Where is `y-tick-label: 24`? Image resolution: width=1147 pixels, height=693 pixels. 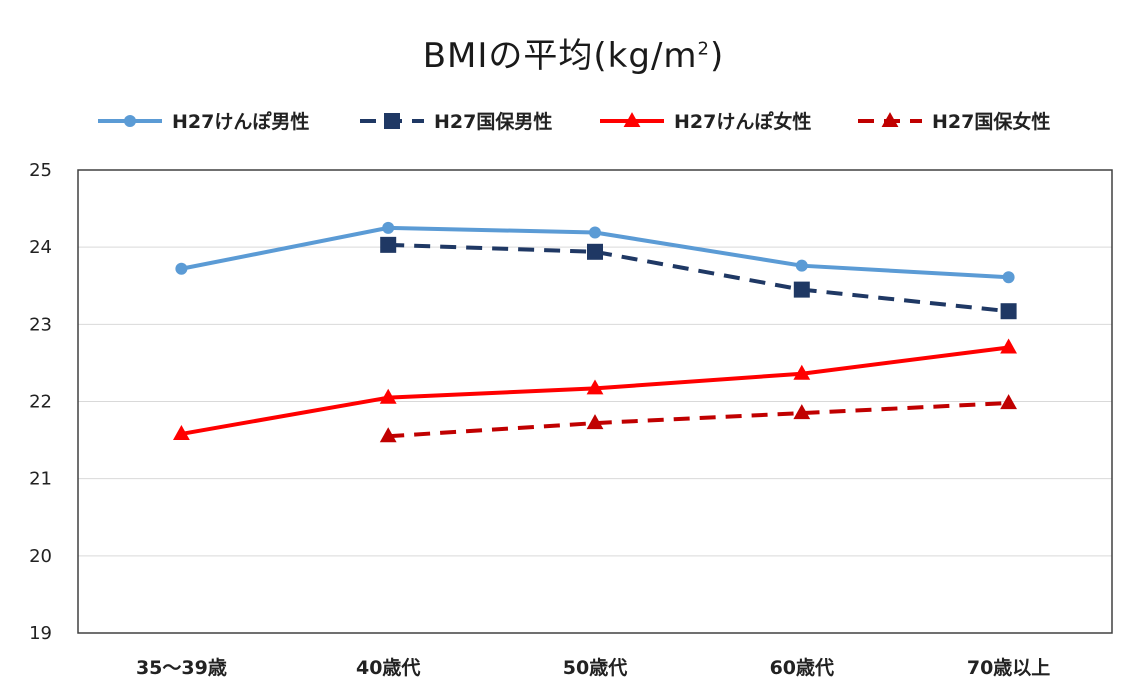
y-tick-label: 24 is located at coordinates (40, 247).